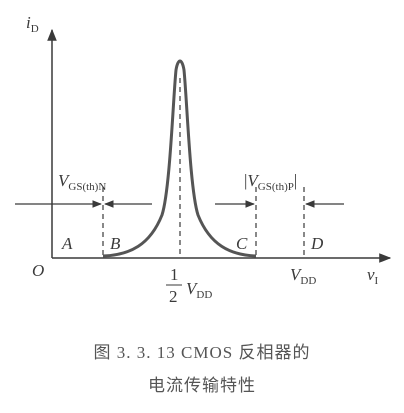 The width and height of the screenshot is (404, 413). What do you see at coordinates (317, 243) in the screenshot?
I see `region-d-label: D` at bounding box center [317, 243].